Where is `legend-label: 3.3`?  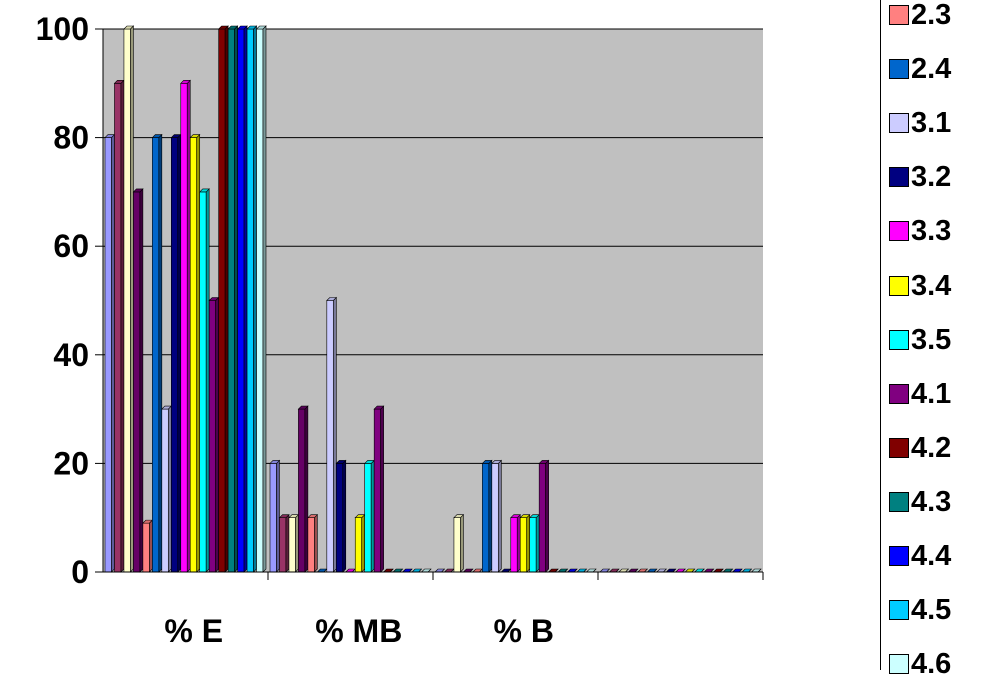 legend-label: 3.3 is located at coordinates (931, 231).